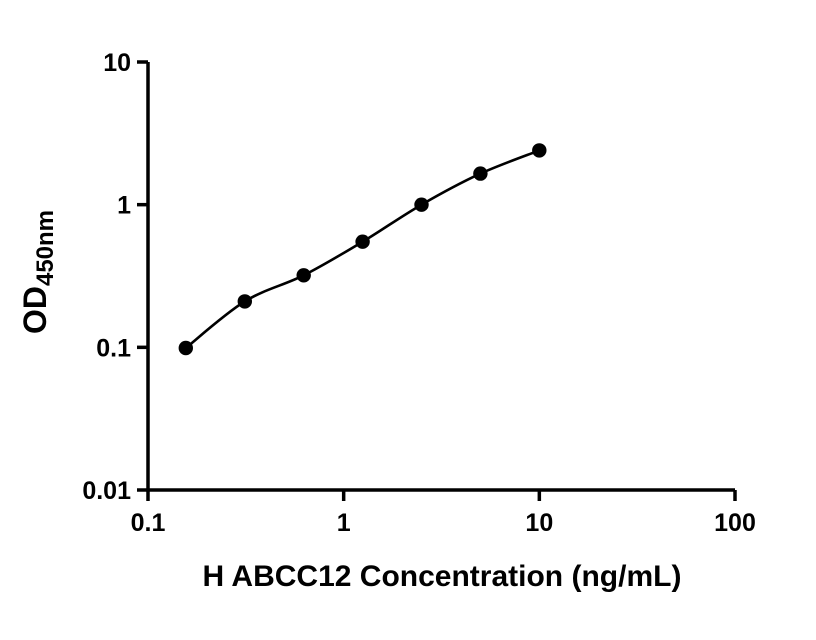 This screenshot has height=640, width=816. I want to click on y-tick-label: 1, so click(124, 206).